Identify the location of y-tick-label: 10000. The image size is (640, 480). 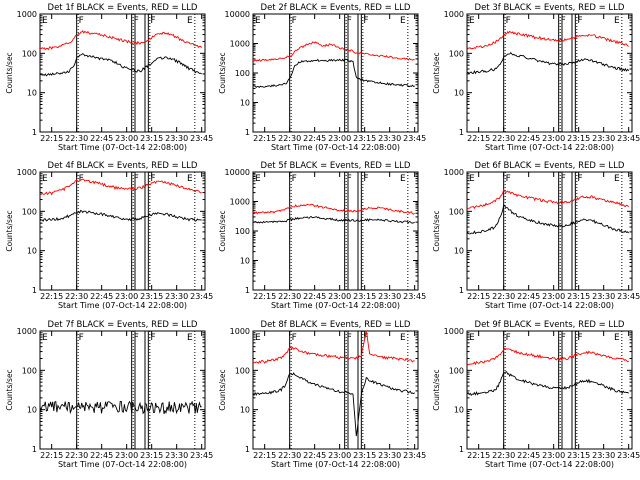
(237, 14).